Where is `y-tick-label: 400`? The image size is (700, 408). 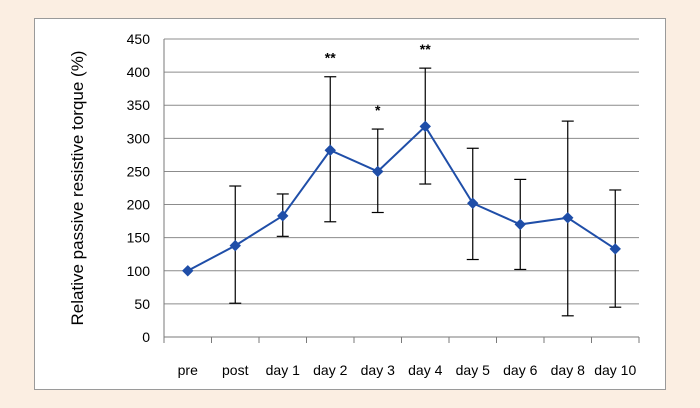
y-tick-label: 400 is located at coordinates (139, 72).